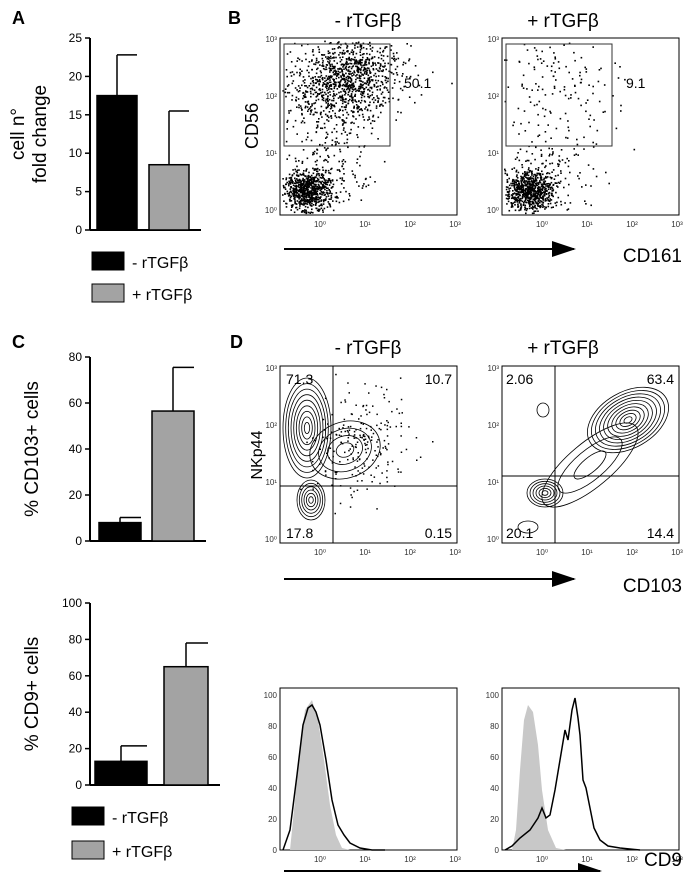  Describe the element at coordinates (497, 850) in the screenshot. I see `hist-y-tick-label: 0` at that location.